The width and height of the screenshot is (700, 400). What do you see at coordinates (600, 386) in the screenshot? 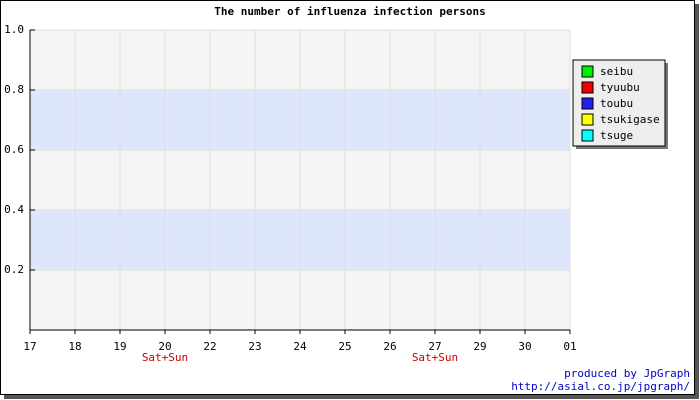
I see `footer: http://asial.co.jp/jpgraph/` at bounding box center [600, 386].